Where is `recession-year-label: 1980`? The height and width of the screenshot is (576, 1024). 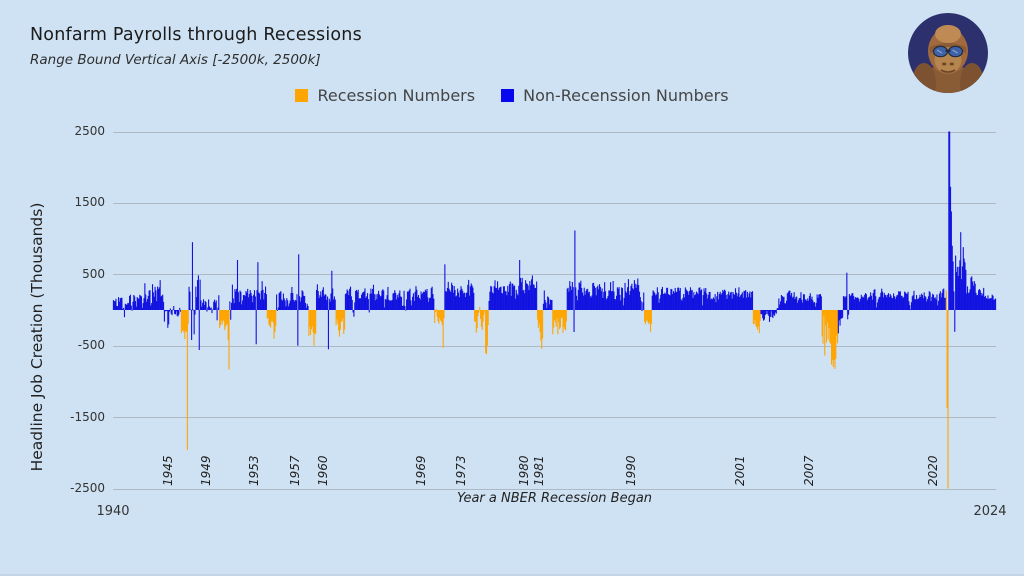
recession-year-label: 1980 is located at coordinates (524, 470).